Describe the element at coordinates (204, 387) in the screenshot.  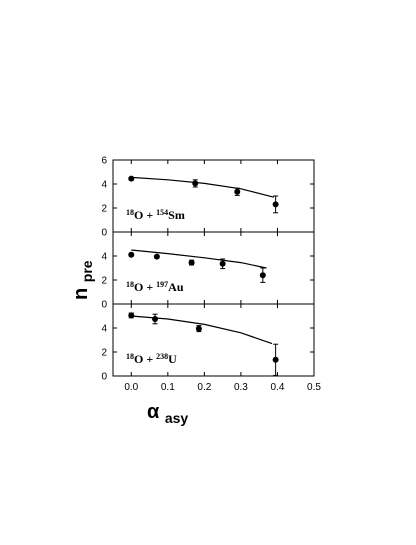
I see `x-tick-label: 0.2` at that location.